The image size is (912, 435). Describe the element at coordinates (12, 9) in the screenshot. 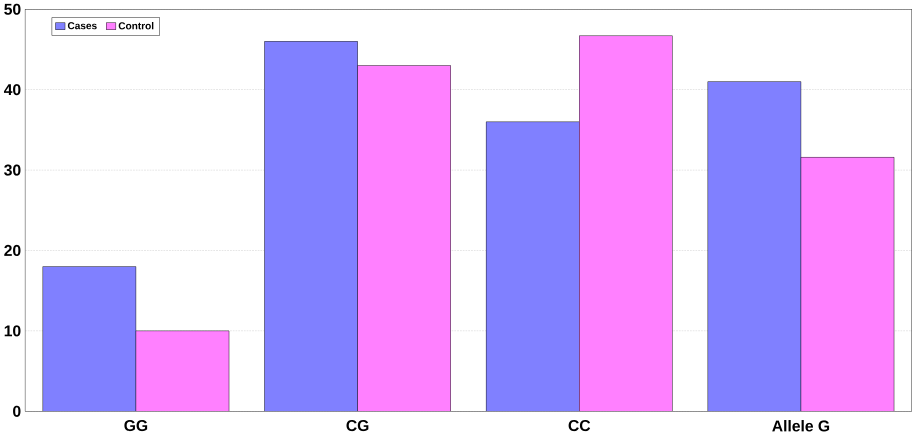

I see `y-tick-label: 50` at that location.